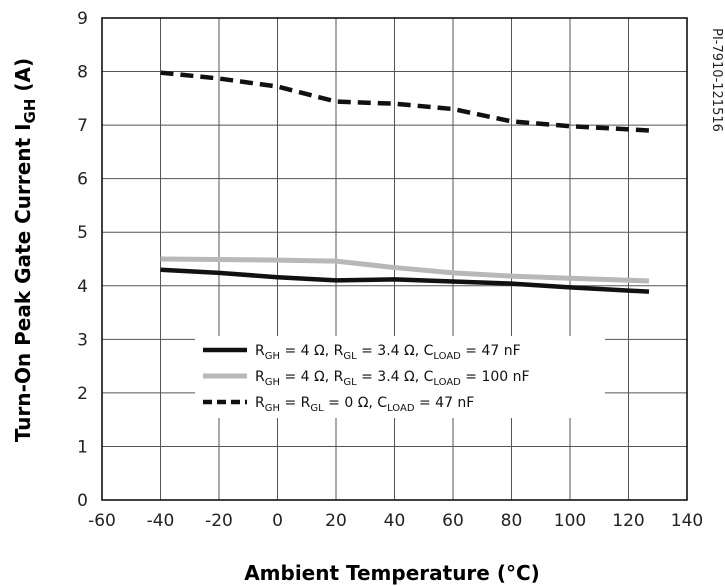 The width and height of the screenshot is (725, 586). What do you see at coordinates (570, 521) in the screenshot?
I see `x-tick-label: 100` at bounding box center [570, 521].